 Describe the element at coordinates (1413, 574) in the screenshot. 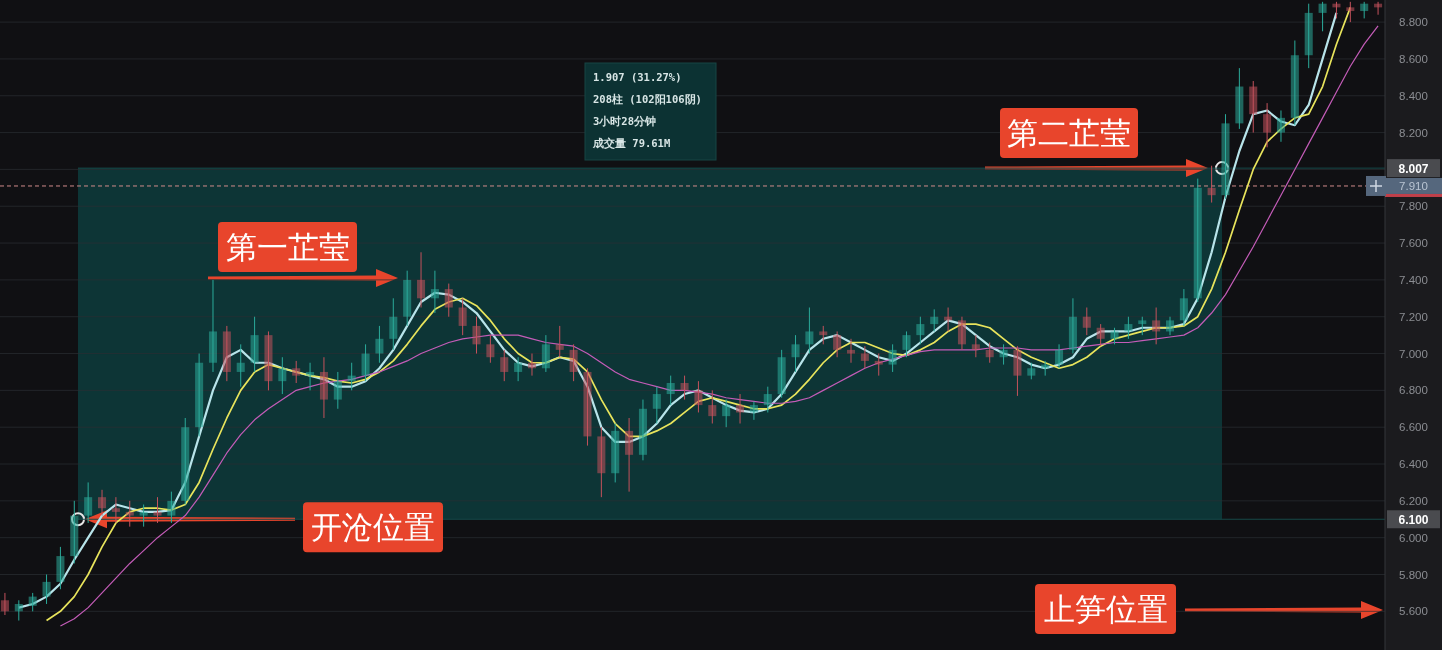

I see `y-tick-label: 5.800` at that location.